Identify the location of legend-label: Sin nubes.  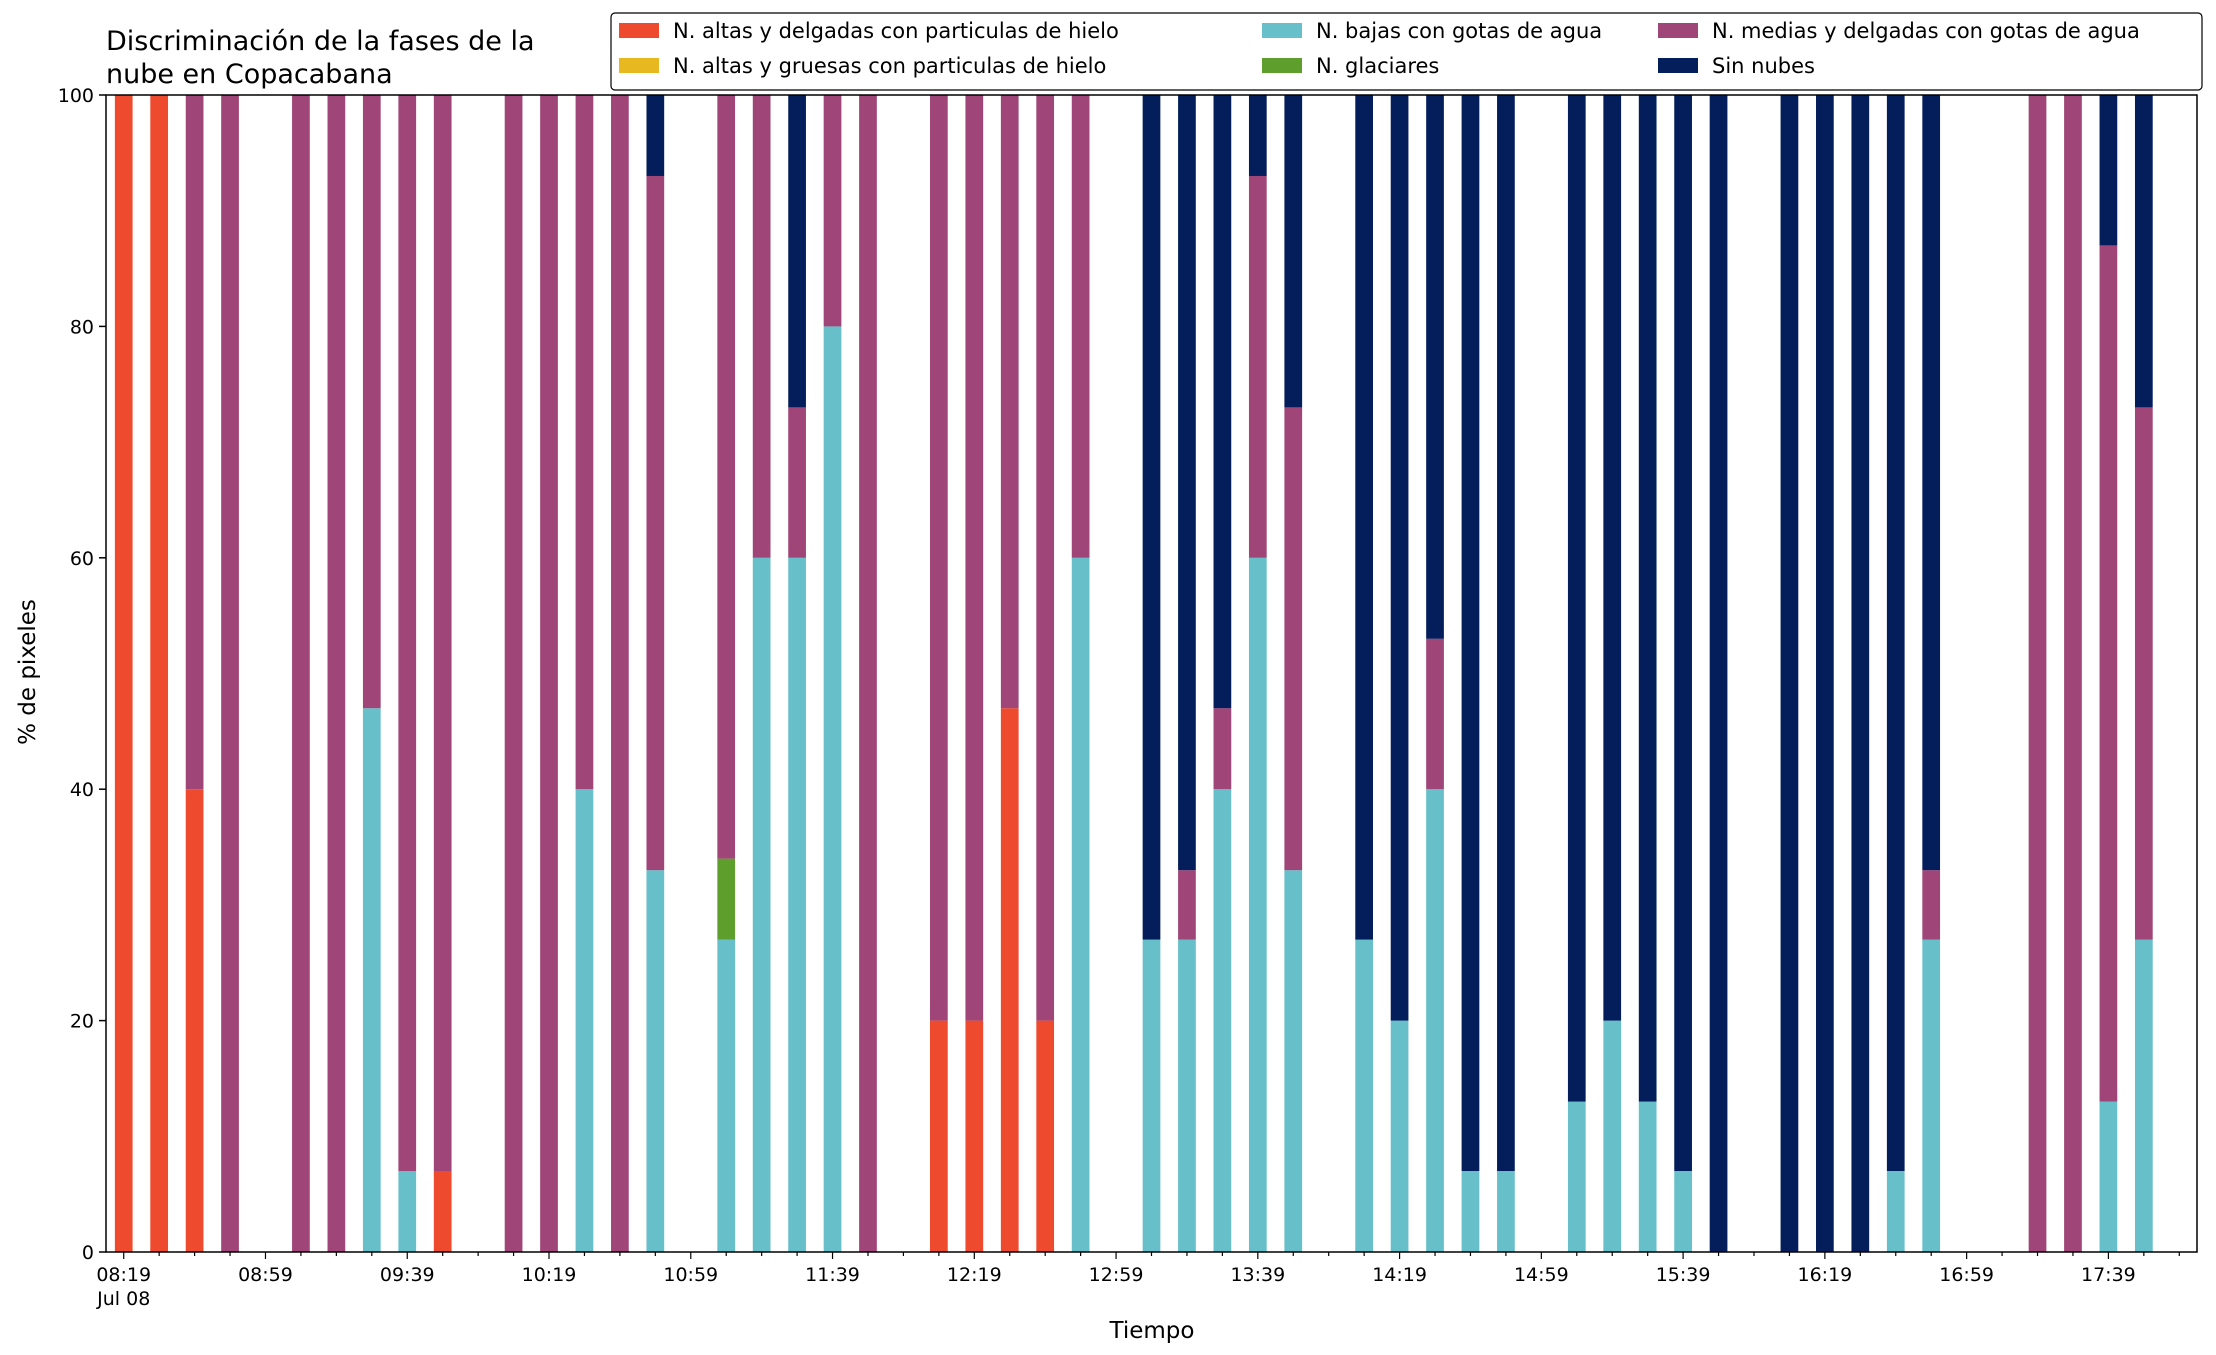
(1763, 66).